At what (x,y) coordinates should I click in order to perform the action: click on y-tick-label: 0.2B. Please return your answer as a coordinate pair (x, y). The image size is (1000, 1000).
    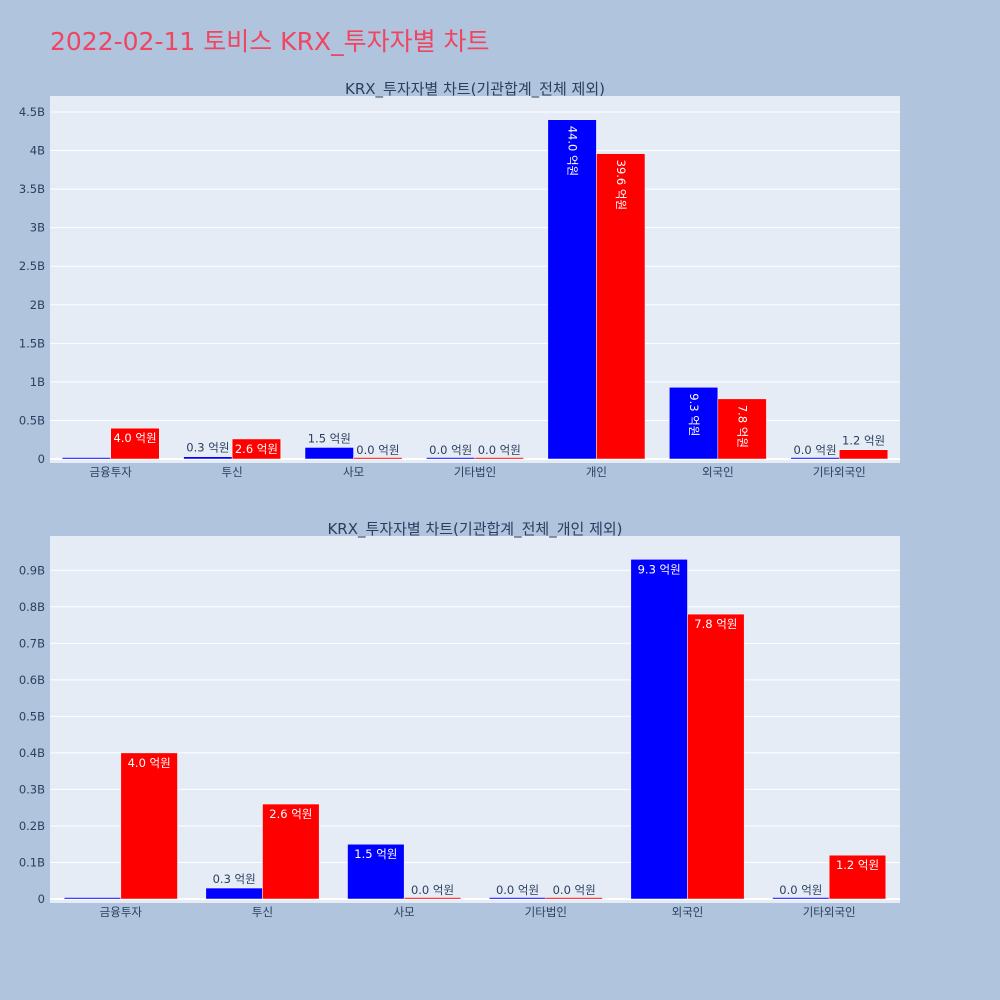
    Looking at the image, I should click on (32, 826).